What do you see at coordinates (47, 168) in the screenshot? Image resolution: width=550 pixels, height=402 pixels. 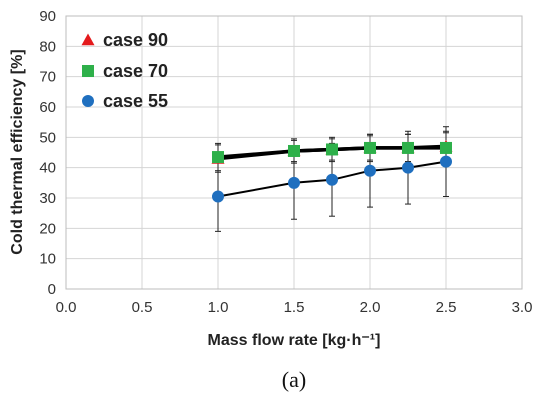 I see `y-tick-label: 40` at bounding box center [47, 168].